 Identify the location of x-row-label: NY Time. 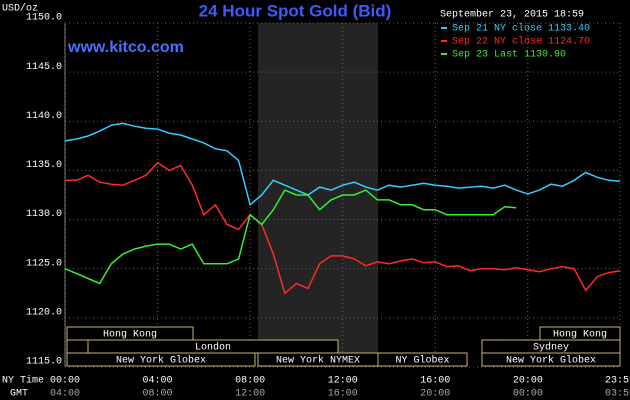
(23, 381).